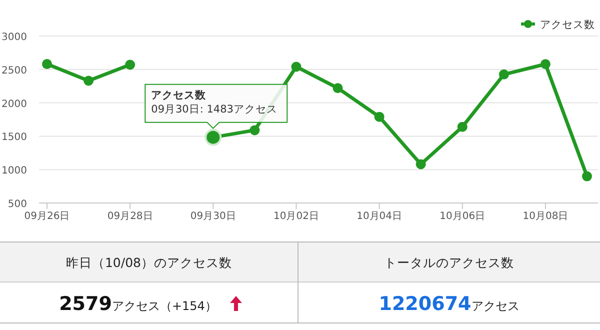 The image size is (600, 330). Describe the element at coordinates (130, 216) in the screenshot. I see `x-tick-label: 09月28日` at that location.